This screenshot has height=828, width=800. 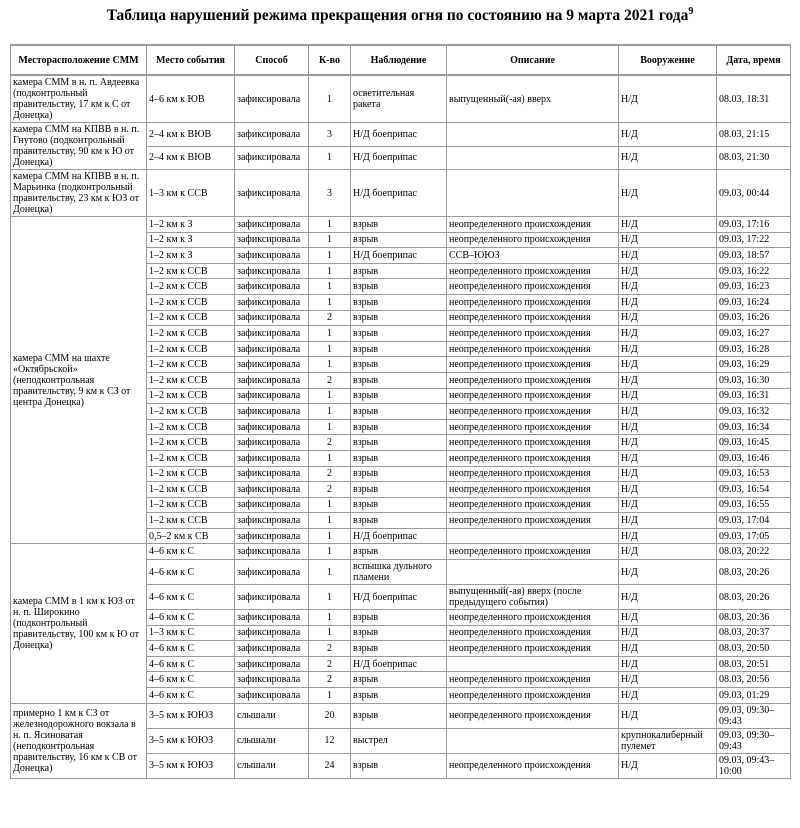 I want to click on event-place: 0,5–2 км к СВ, so click(x=190, y=536).